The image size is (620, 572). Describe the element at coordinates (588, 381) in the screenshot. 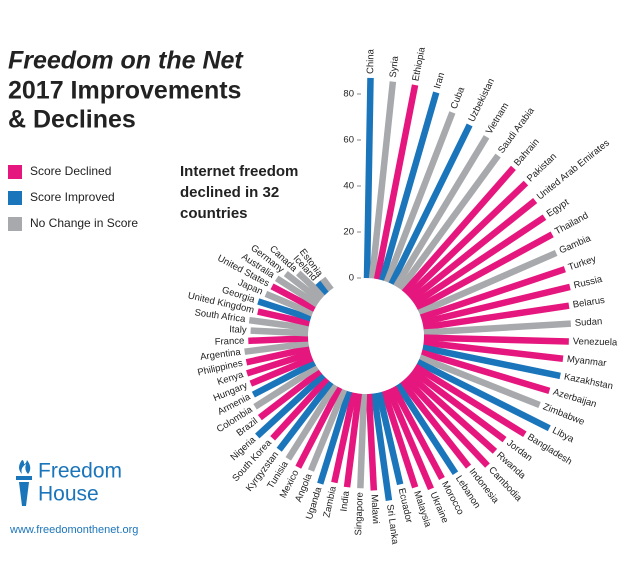

I see `category-label: Kazakhstan` at that location.